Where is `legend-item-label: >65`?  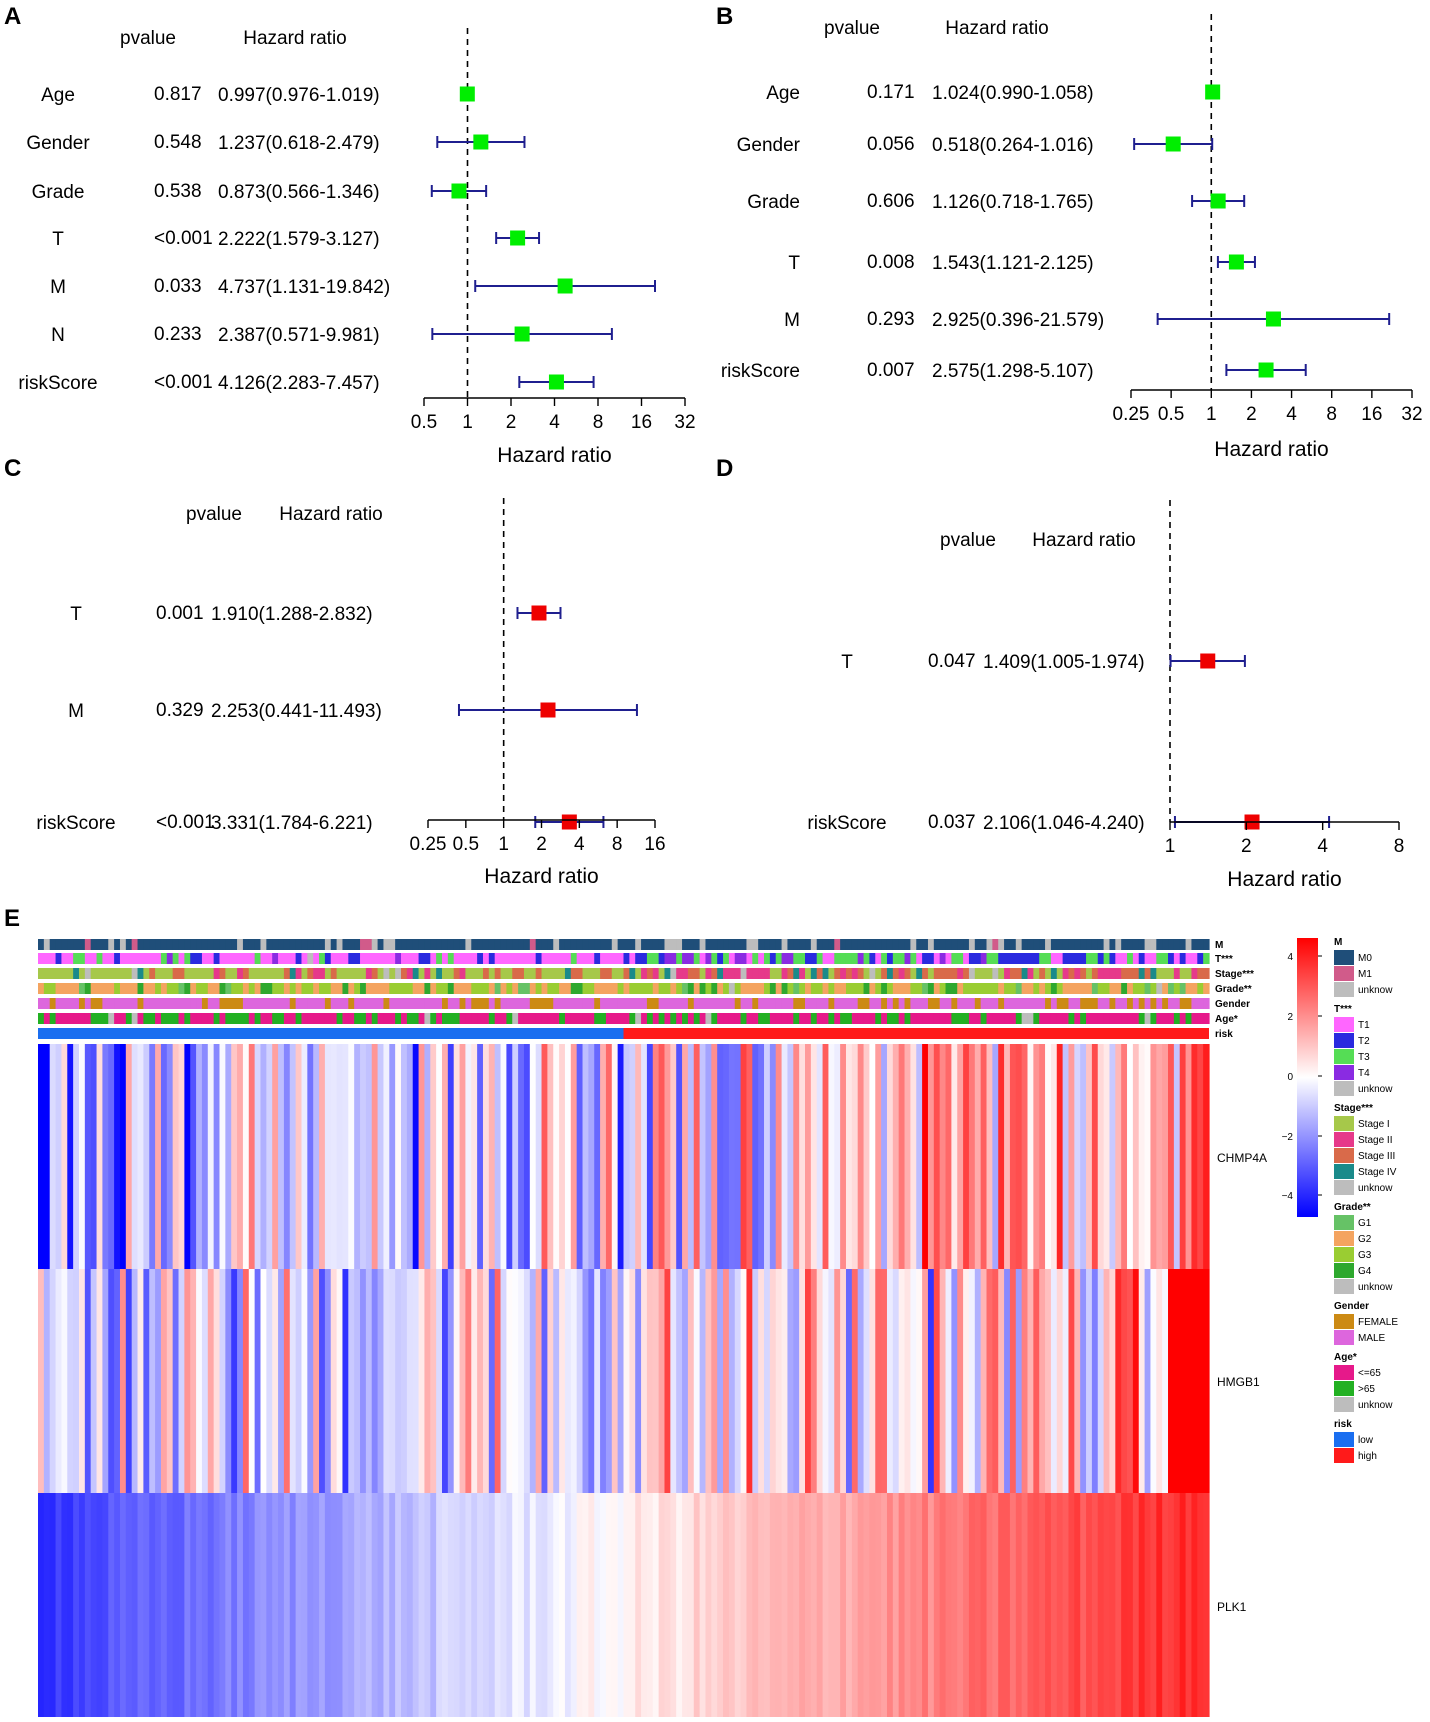
legend-item-label: >65 is located at coordinates (1366, 1389).